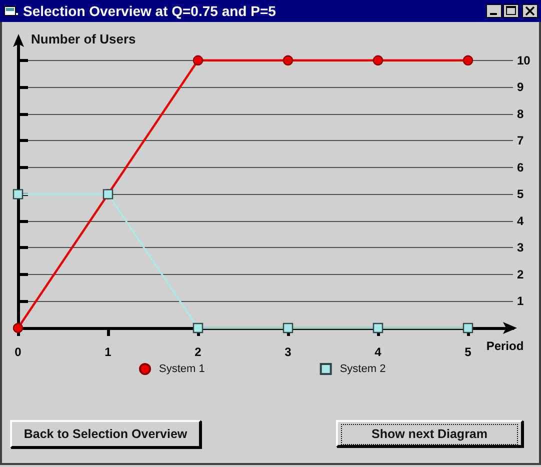 The width and height of the screenshot is (541, 467). I want to click on y-tick-label: 7, so click(520, 141).